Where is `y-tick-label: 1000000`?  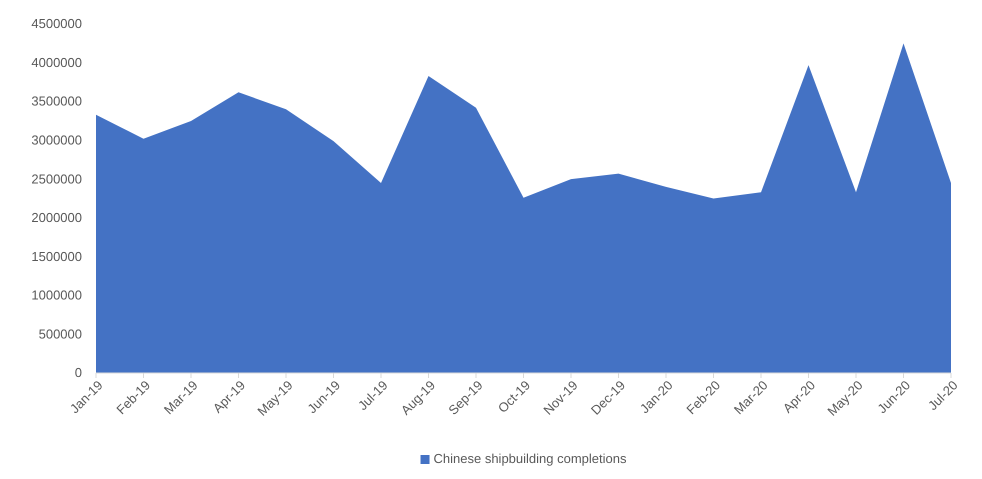
y-tick-label: 1000000 is located at coordinates (56, 295).